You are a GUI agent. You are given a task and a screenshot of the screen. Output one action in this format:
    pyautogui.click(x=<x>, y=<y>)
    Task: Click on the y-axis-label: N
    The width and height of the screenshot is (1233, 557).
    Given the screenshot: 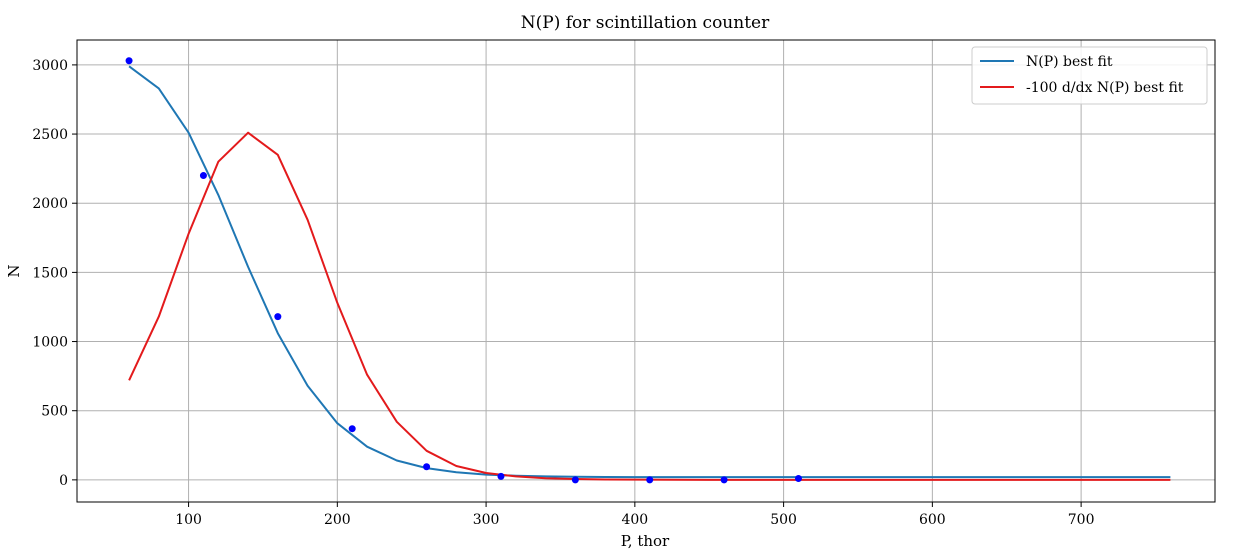 What is the action you would take?
    pyautogui.click(x=14, y=270)
    